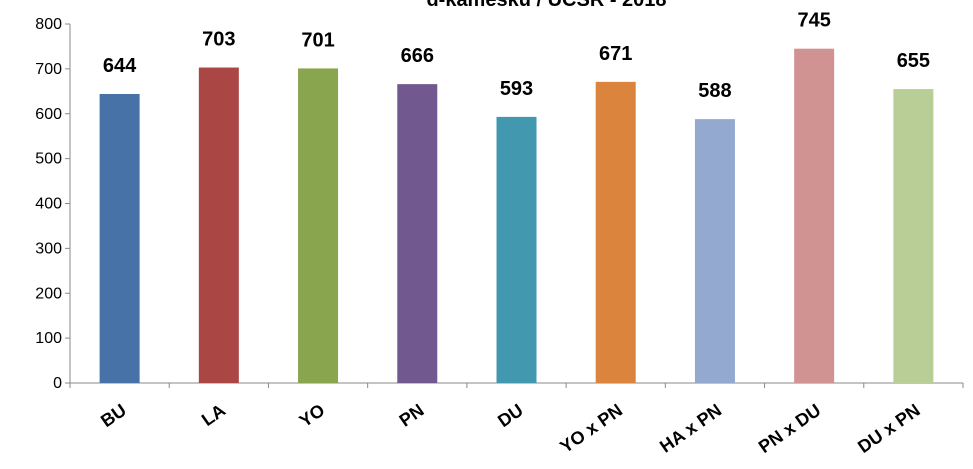 This screenshot has height=469, width=973. What do you see at coordinates (48, 293) in the screenshot?
I see `y-tick-label: 200` at bounding box center [48, 293].